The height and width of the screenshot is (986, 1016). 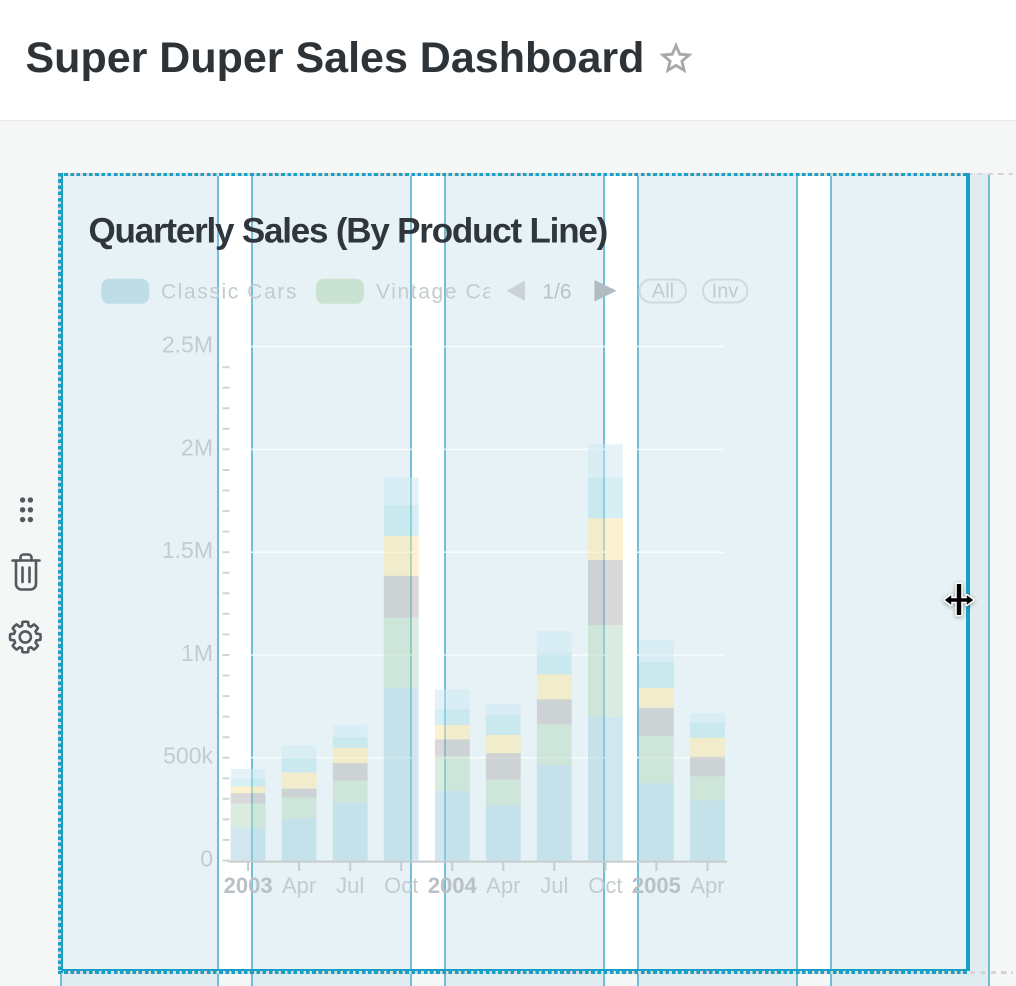 What do you see at coordinates (446, 292) in the screenshot?
I see `svg-text: Vintage Cars` at bounding box center [446, 292].